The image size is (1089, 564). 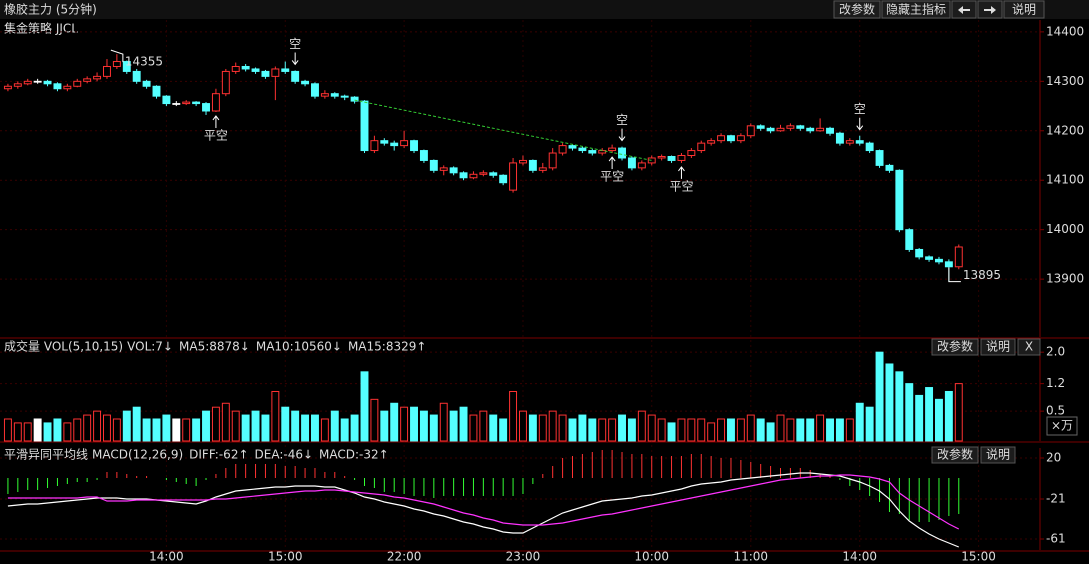 What do you see at coordinates (1065, 180) in the screenshot?
I see `y-tick-label: 14100` at bounding box center [1065, 180].